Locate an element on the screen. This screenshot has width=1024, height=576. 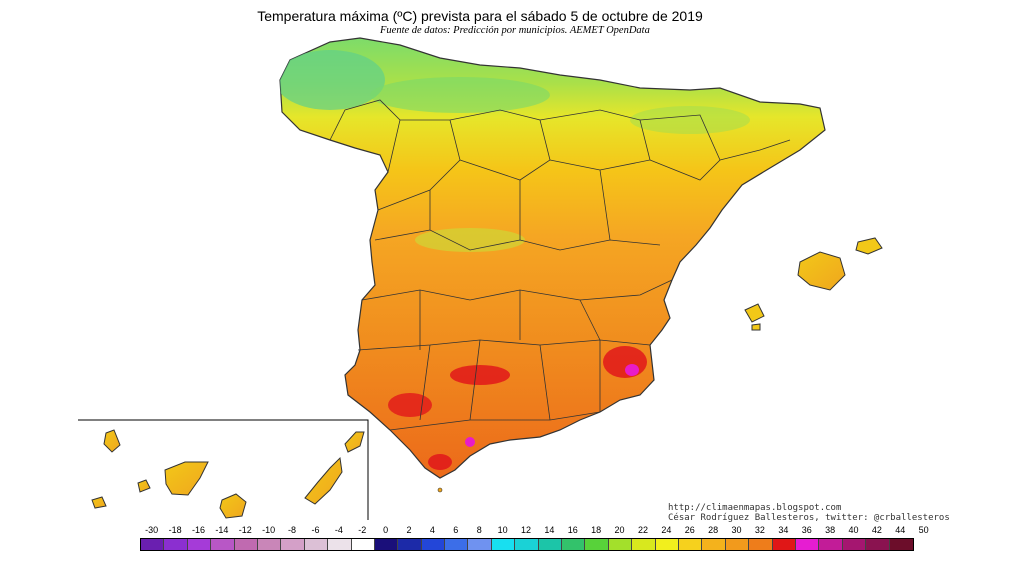
legend-tick-label: -2 is located at coordinates (362, 530).